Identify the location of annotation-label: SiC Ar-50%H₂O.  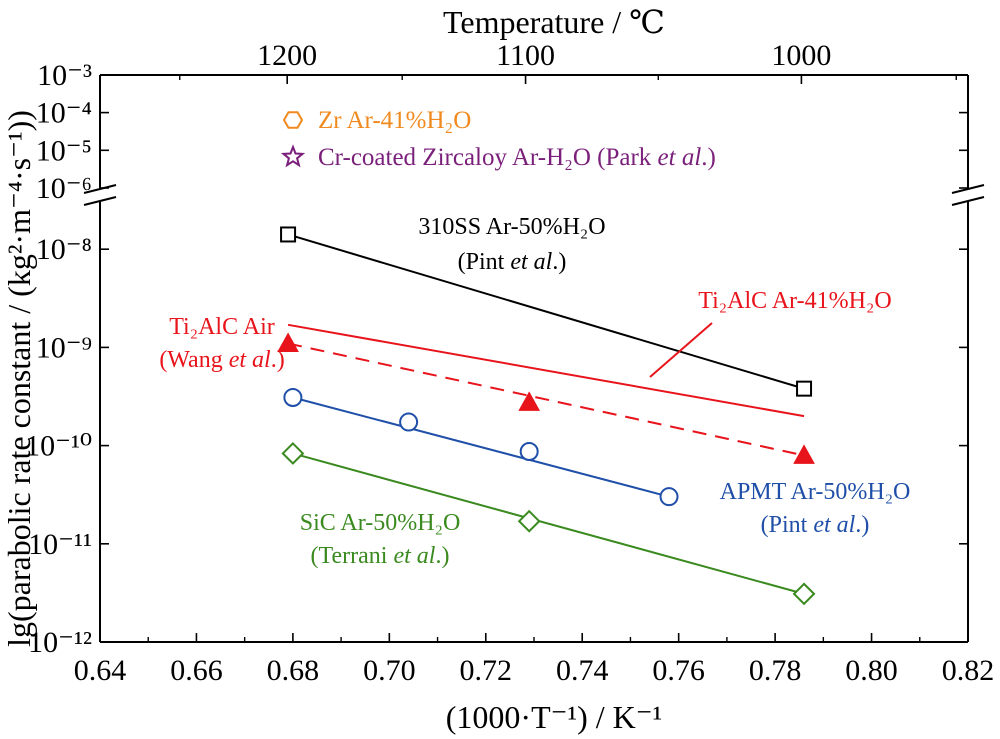
(380, 523).